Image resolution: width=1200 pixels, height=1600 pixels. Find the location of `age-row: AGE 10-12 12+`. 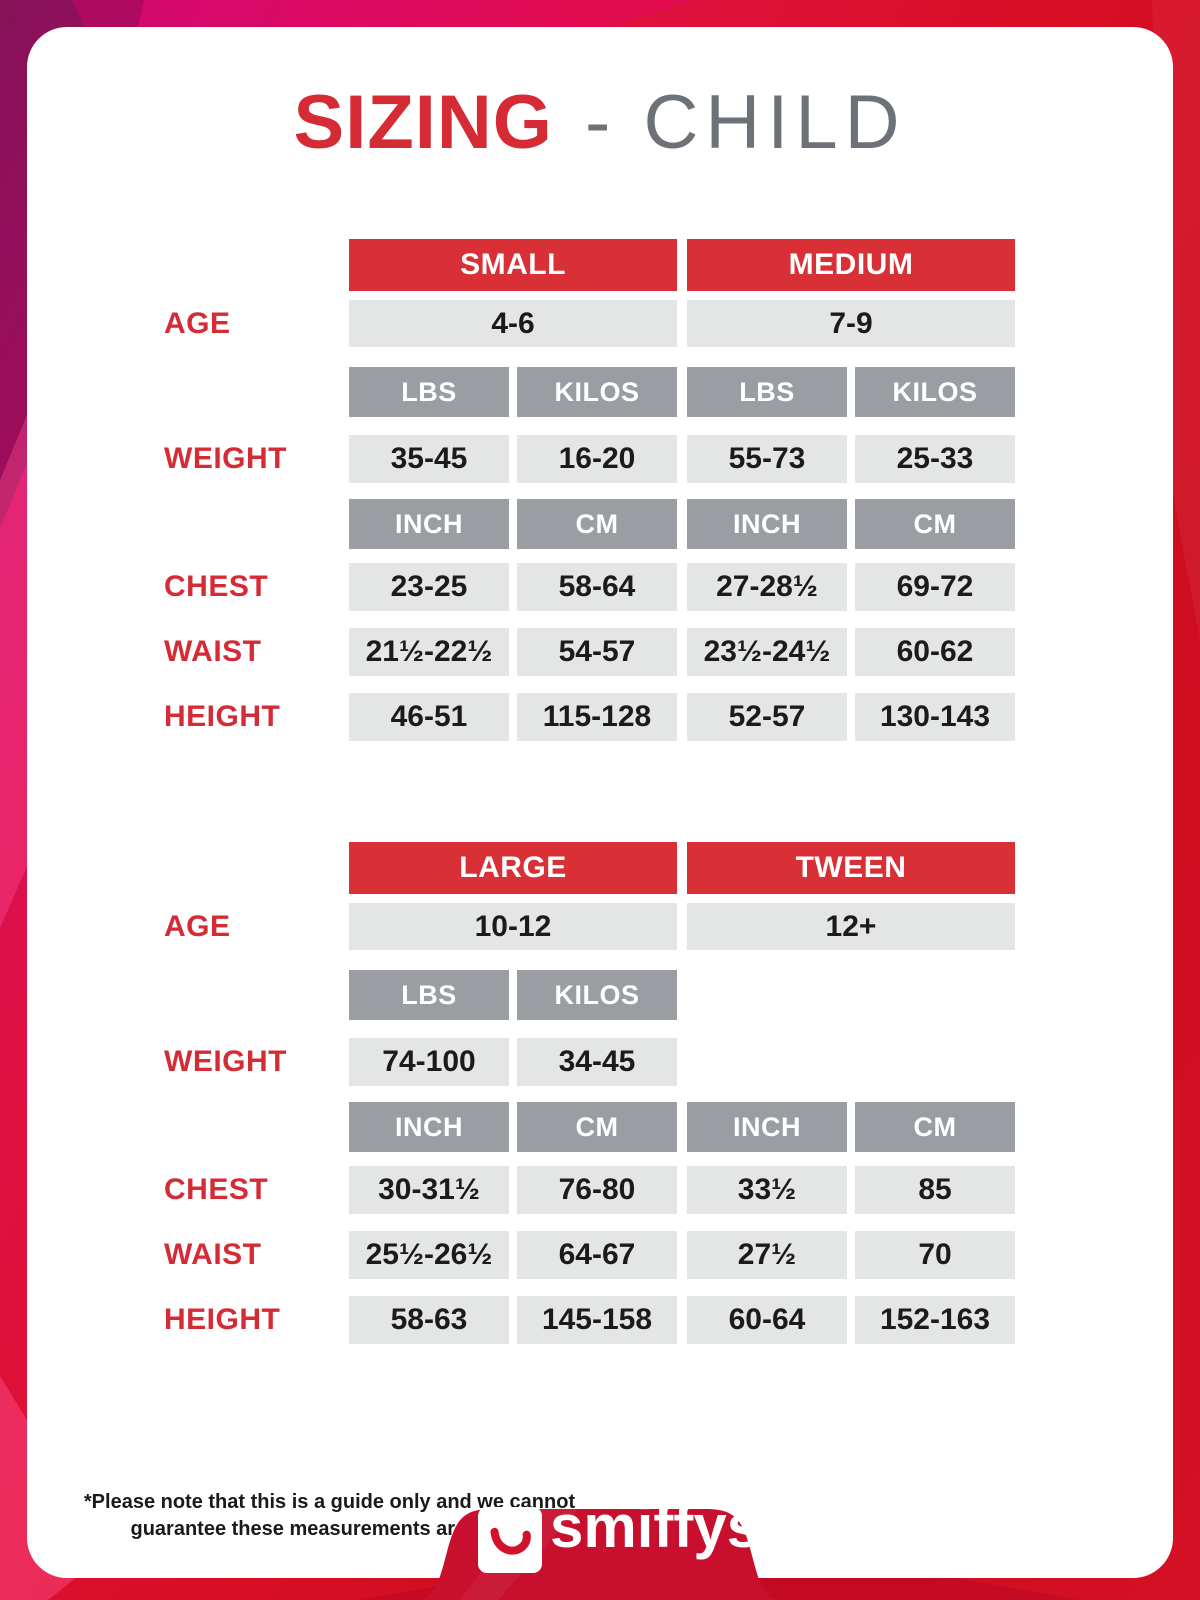

age-row: AGE 10-12 12+ is located at coordinates (589, 926).